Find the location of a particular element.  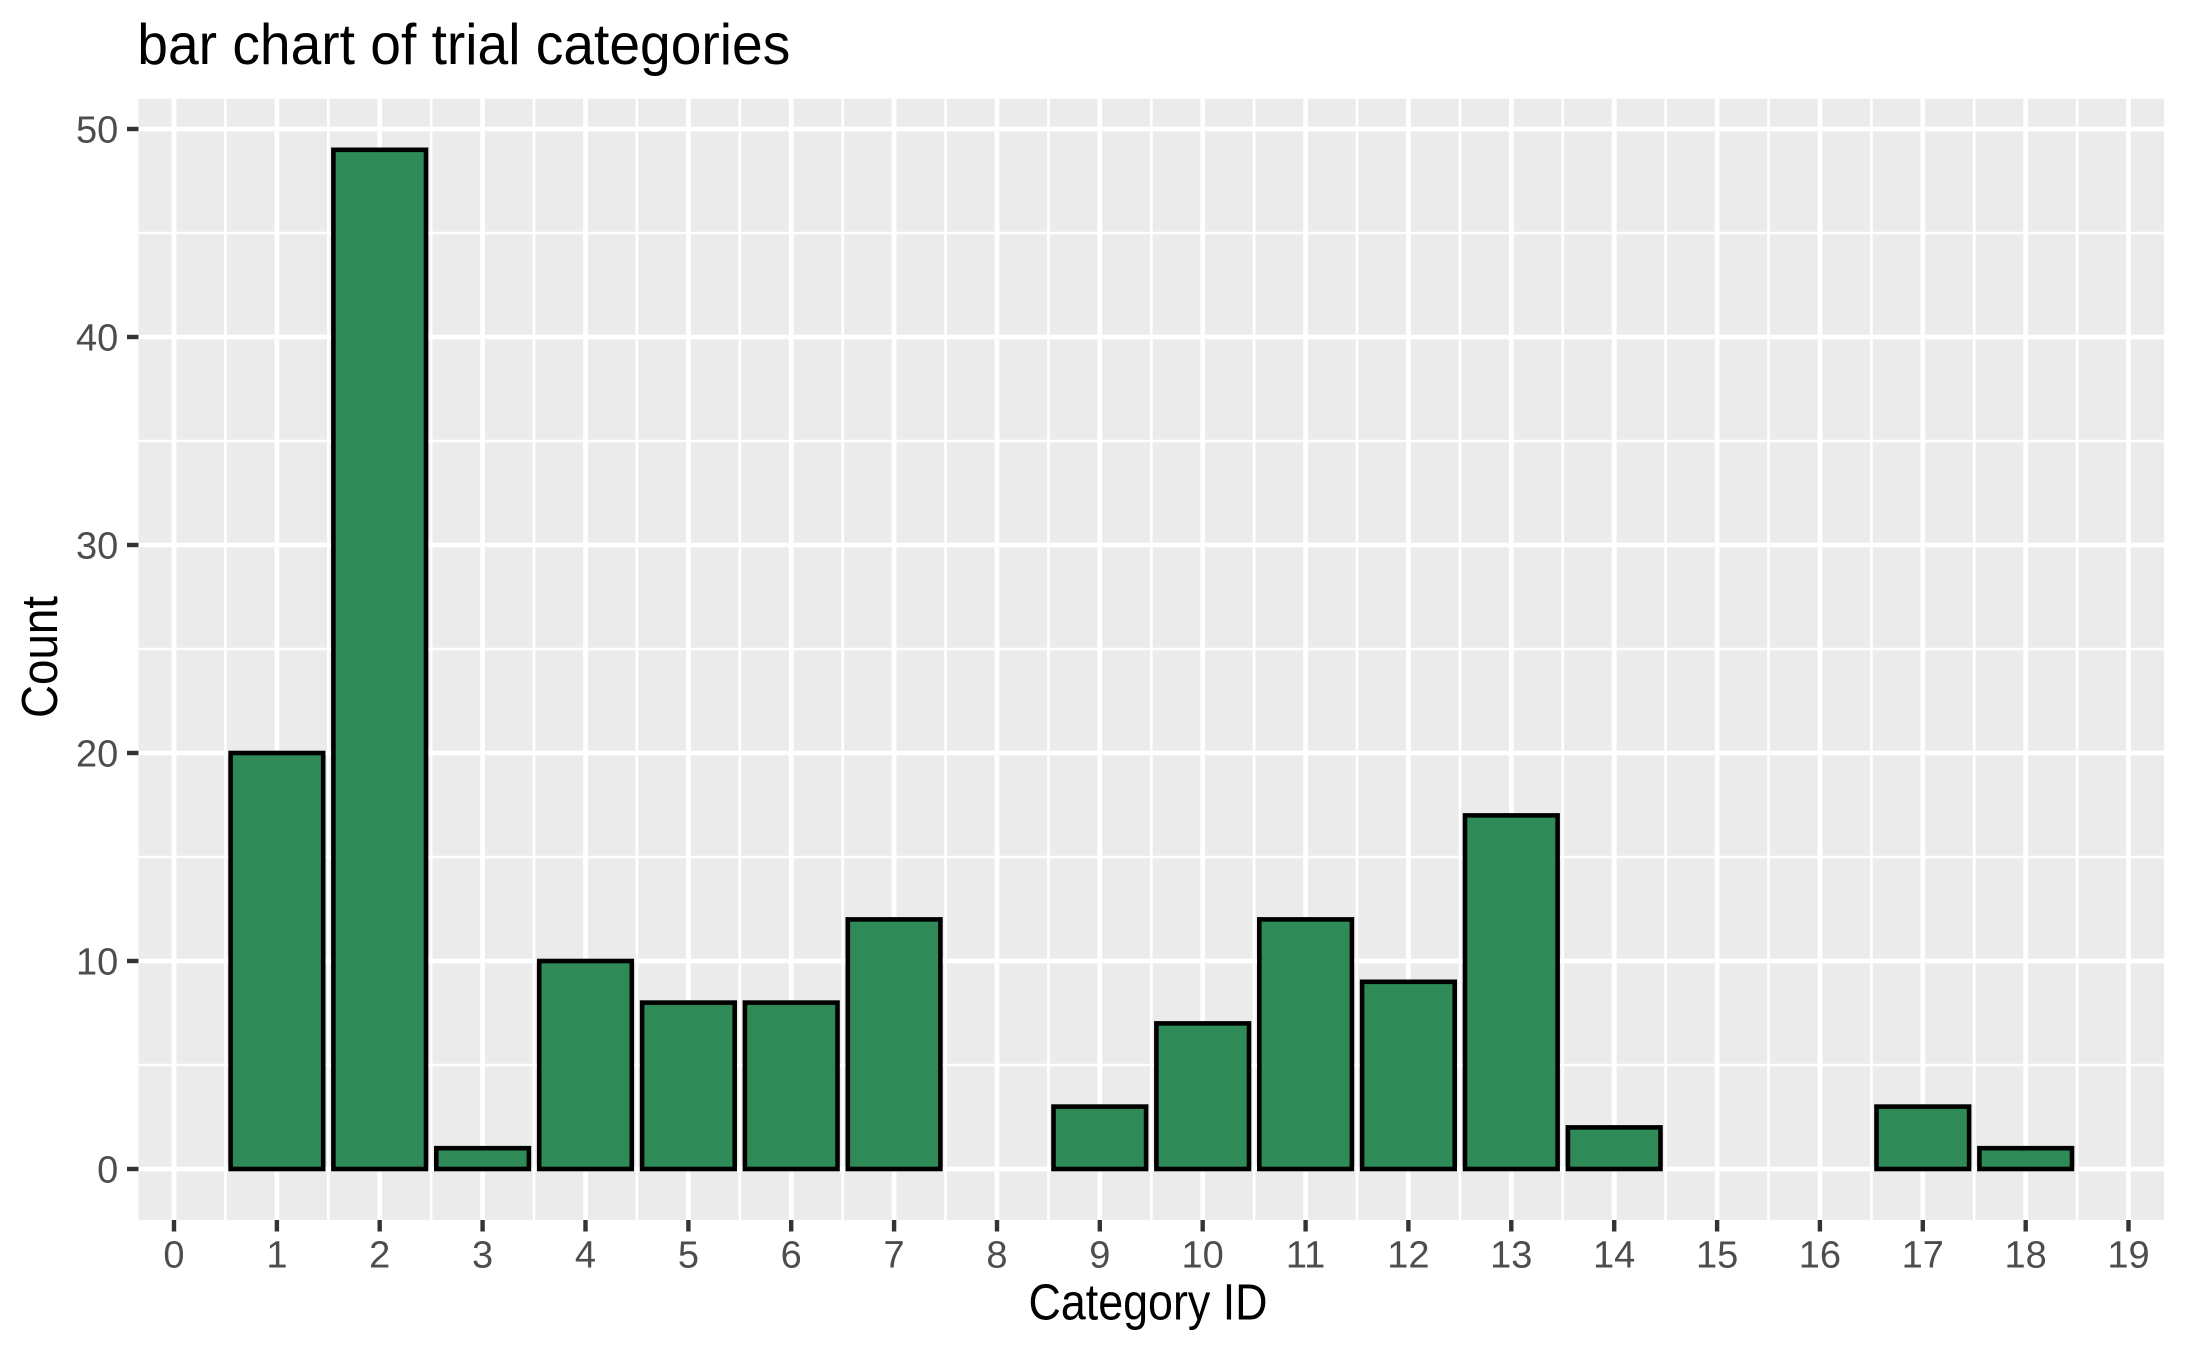

svg-text: 12 is located at coordinates (1408, 1256).